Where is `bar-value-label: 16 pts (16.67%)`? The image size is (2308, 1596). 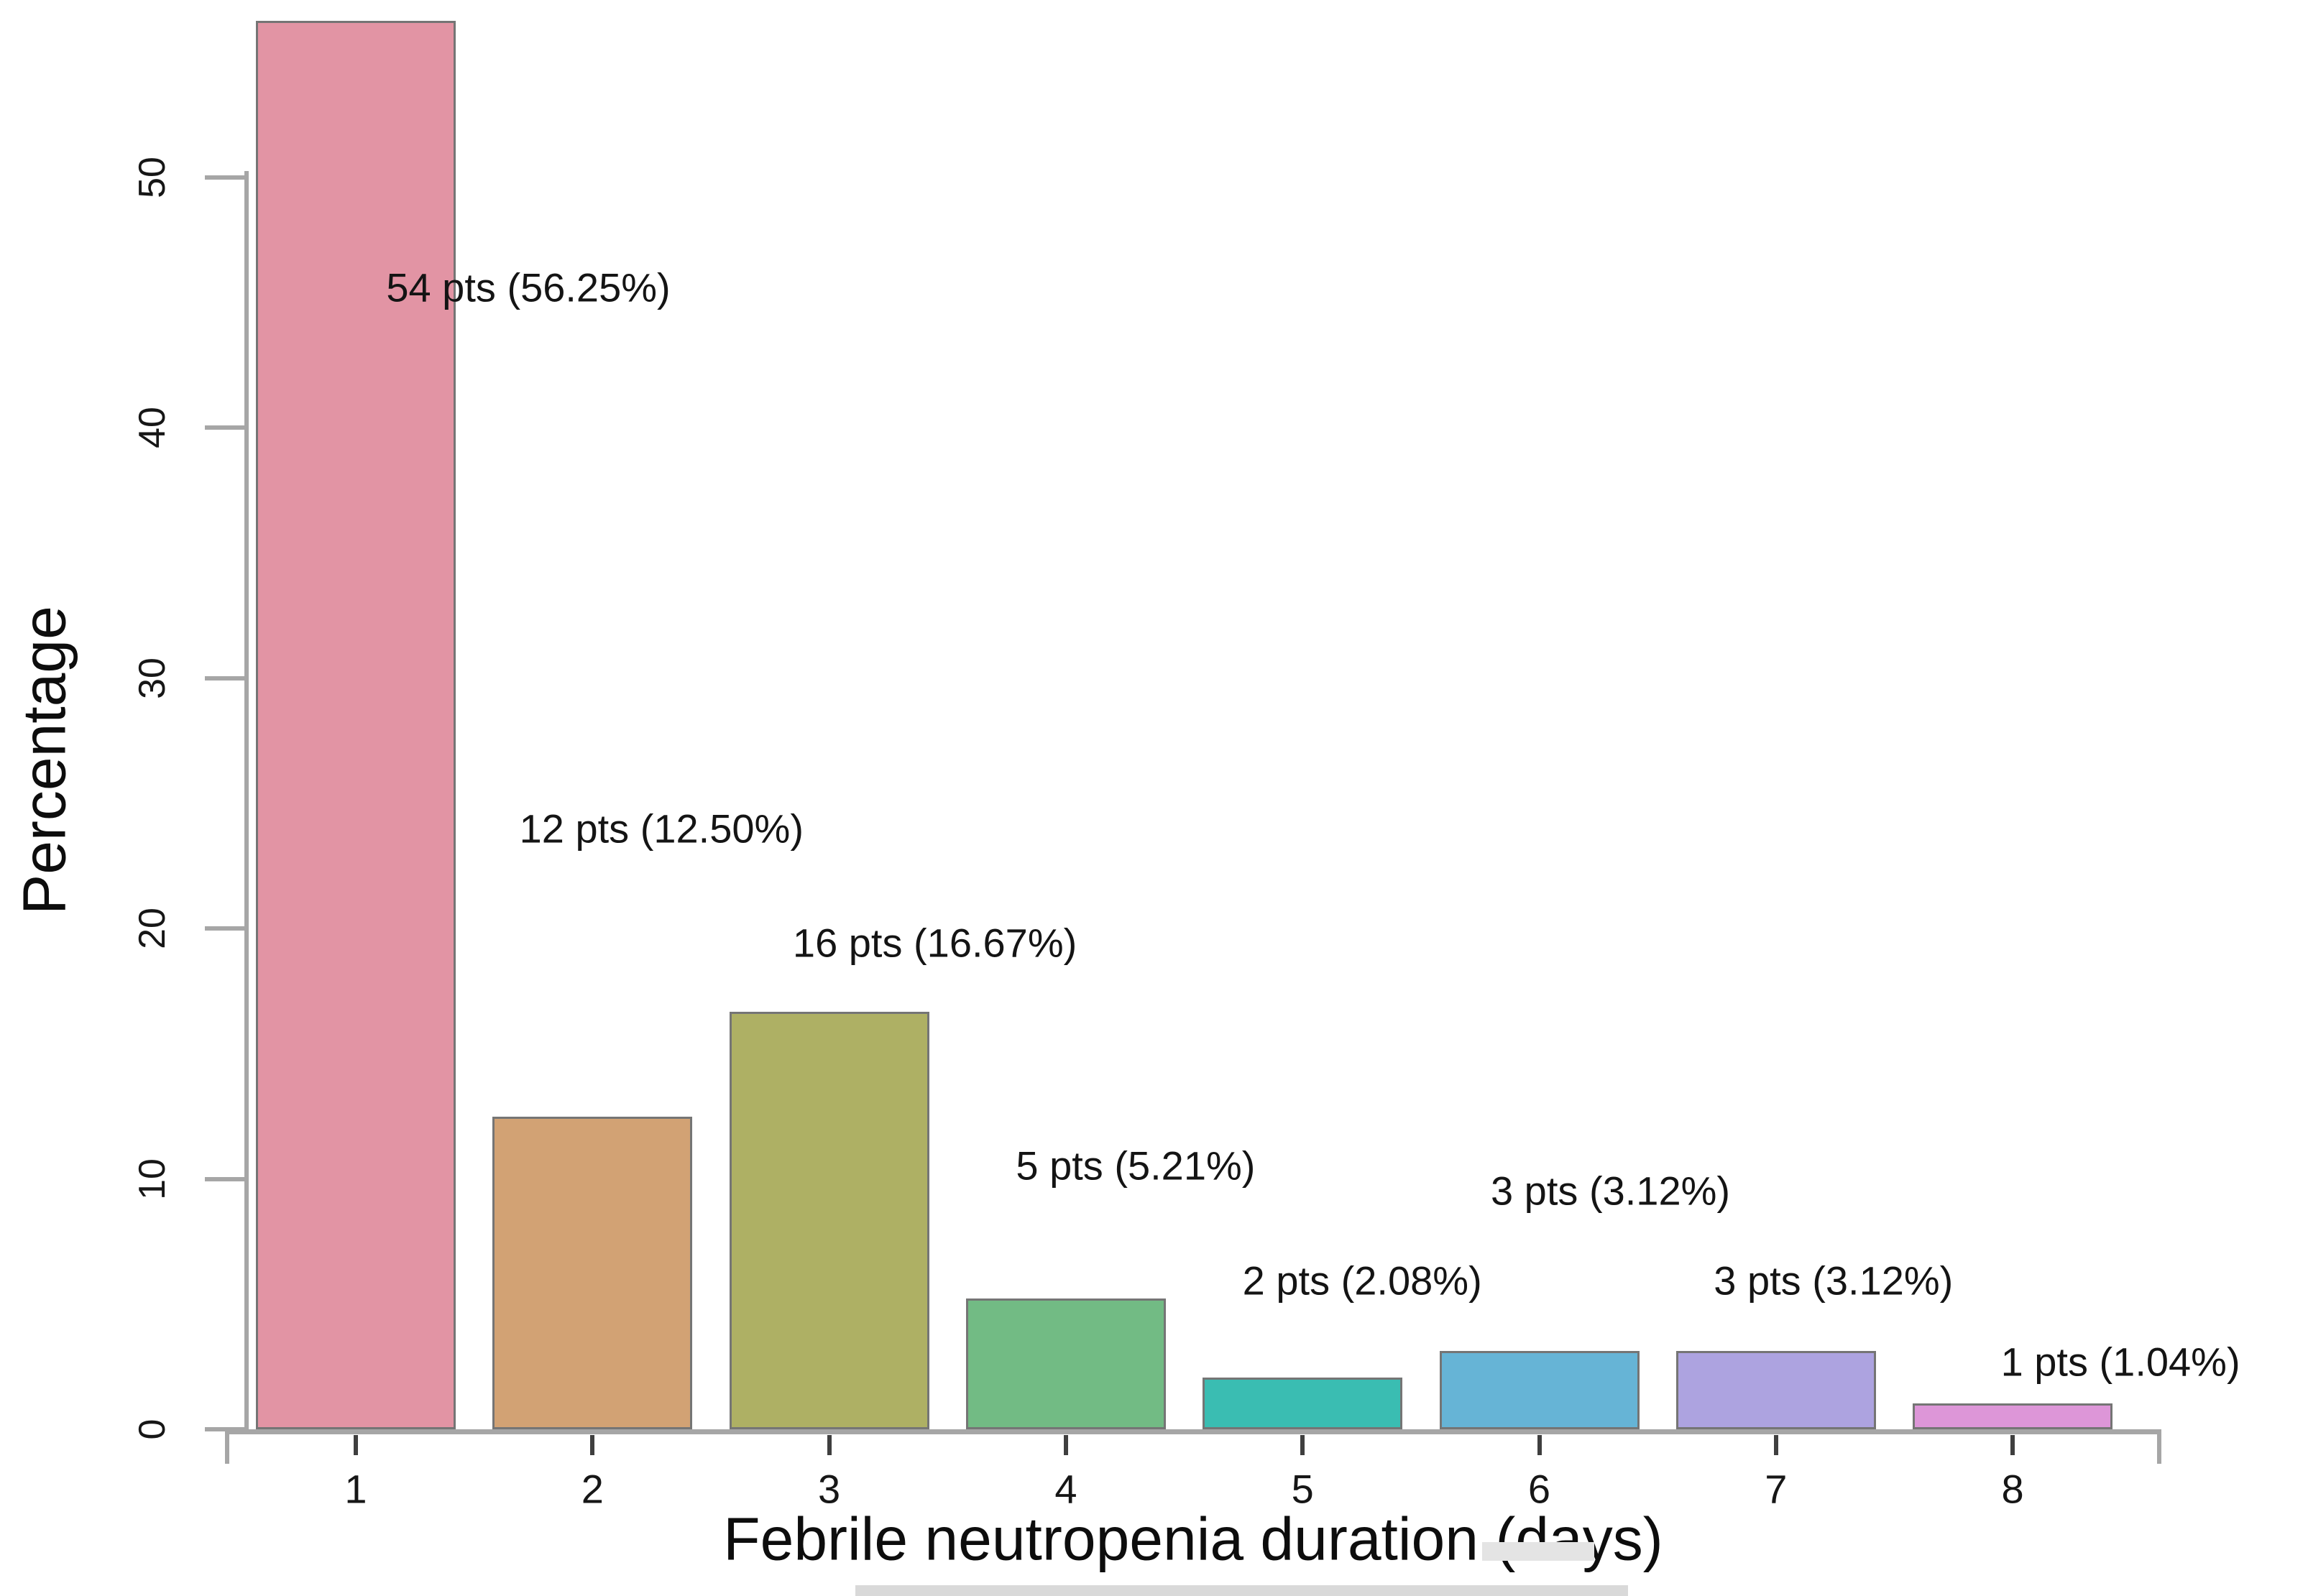
bar-value-label: 16 pts (16.67%) is located at coordinates (934, 943).